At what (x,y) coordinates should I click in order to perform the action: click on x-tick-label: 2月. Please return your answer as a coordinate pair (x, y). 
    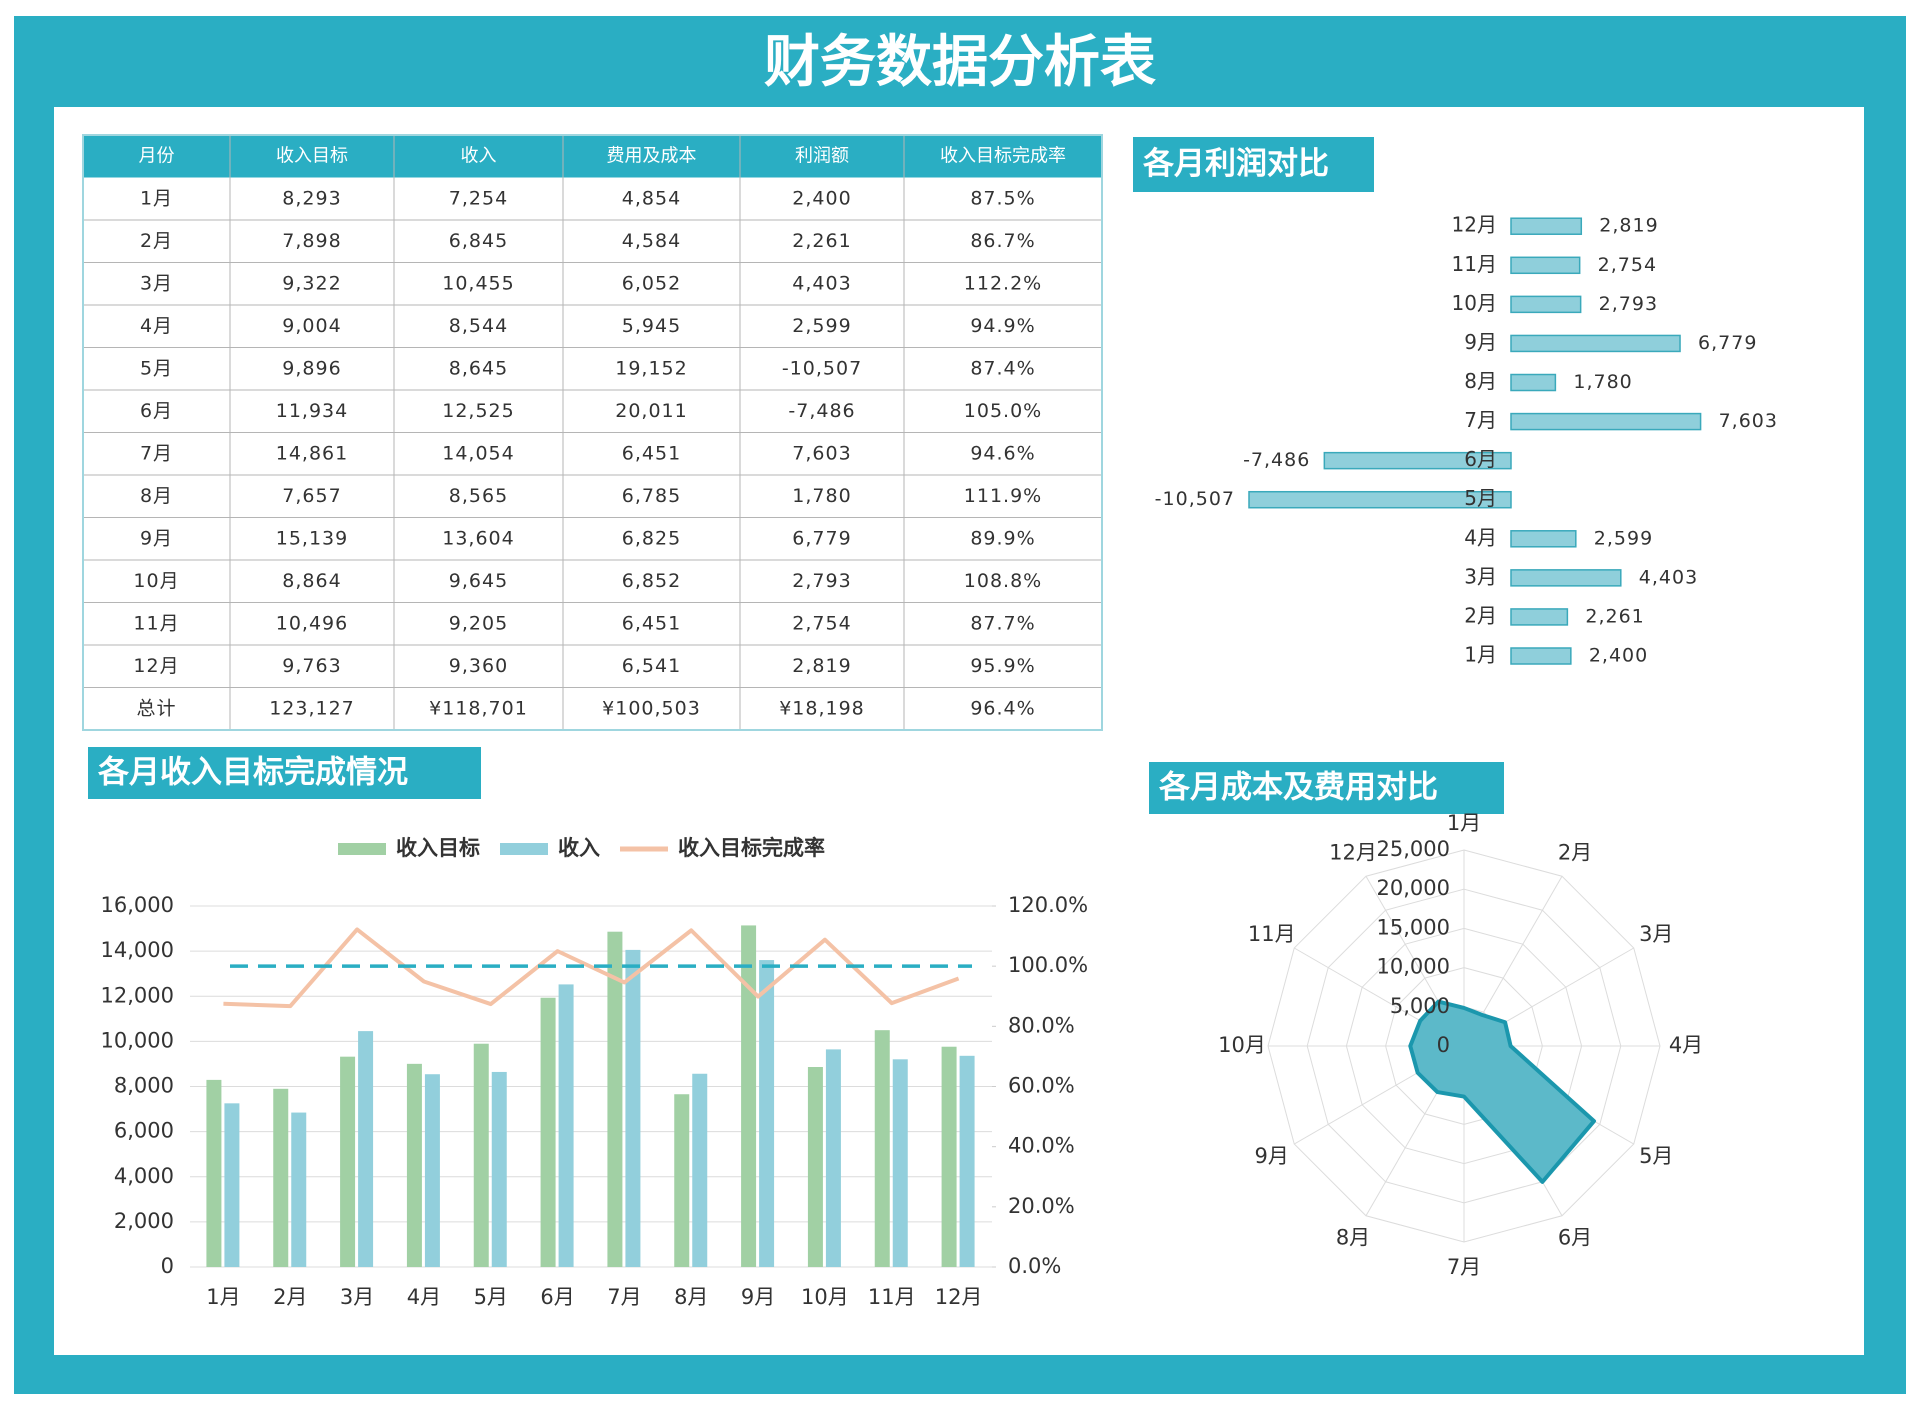
    Looking at the image, I should click on (290, 1297).